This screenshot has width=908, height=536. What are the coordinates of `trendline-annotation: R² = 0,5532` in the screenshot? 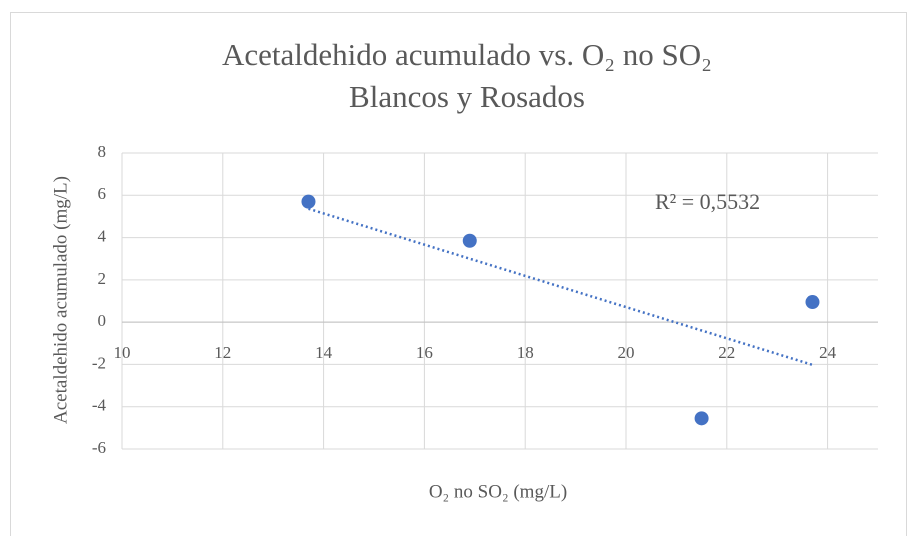 It's located at (707, 201).